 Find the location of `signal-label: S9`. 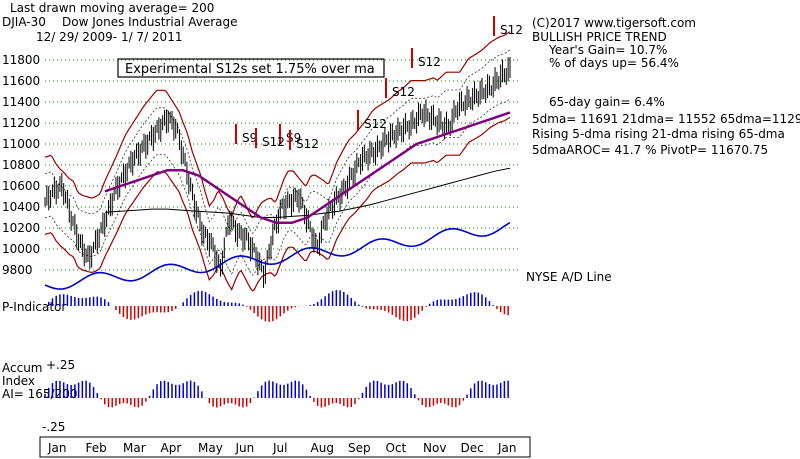

signal-label: S9 is located at coordinates (249, 138).